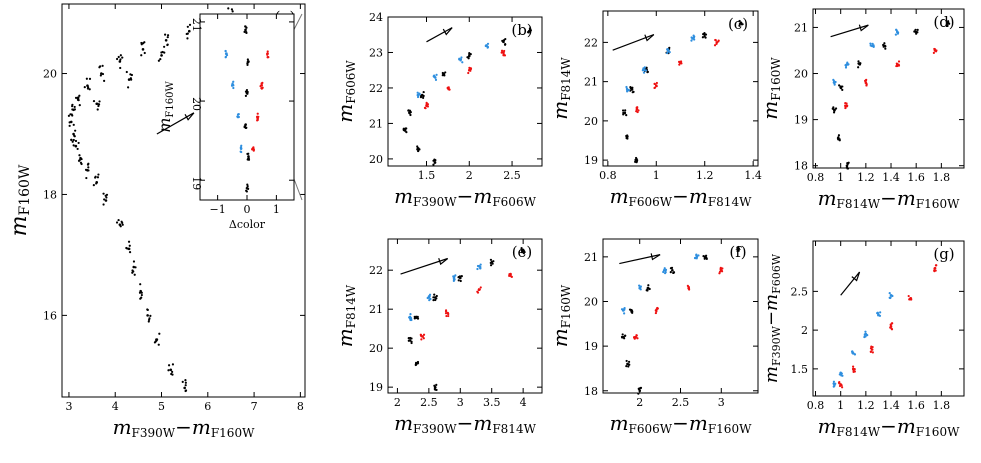  Describe the element at coordinates (376, 270) in the screenshot. I see `y-tick-label: 22` at that location.